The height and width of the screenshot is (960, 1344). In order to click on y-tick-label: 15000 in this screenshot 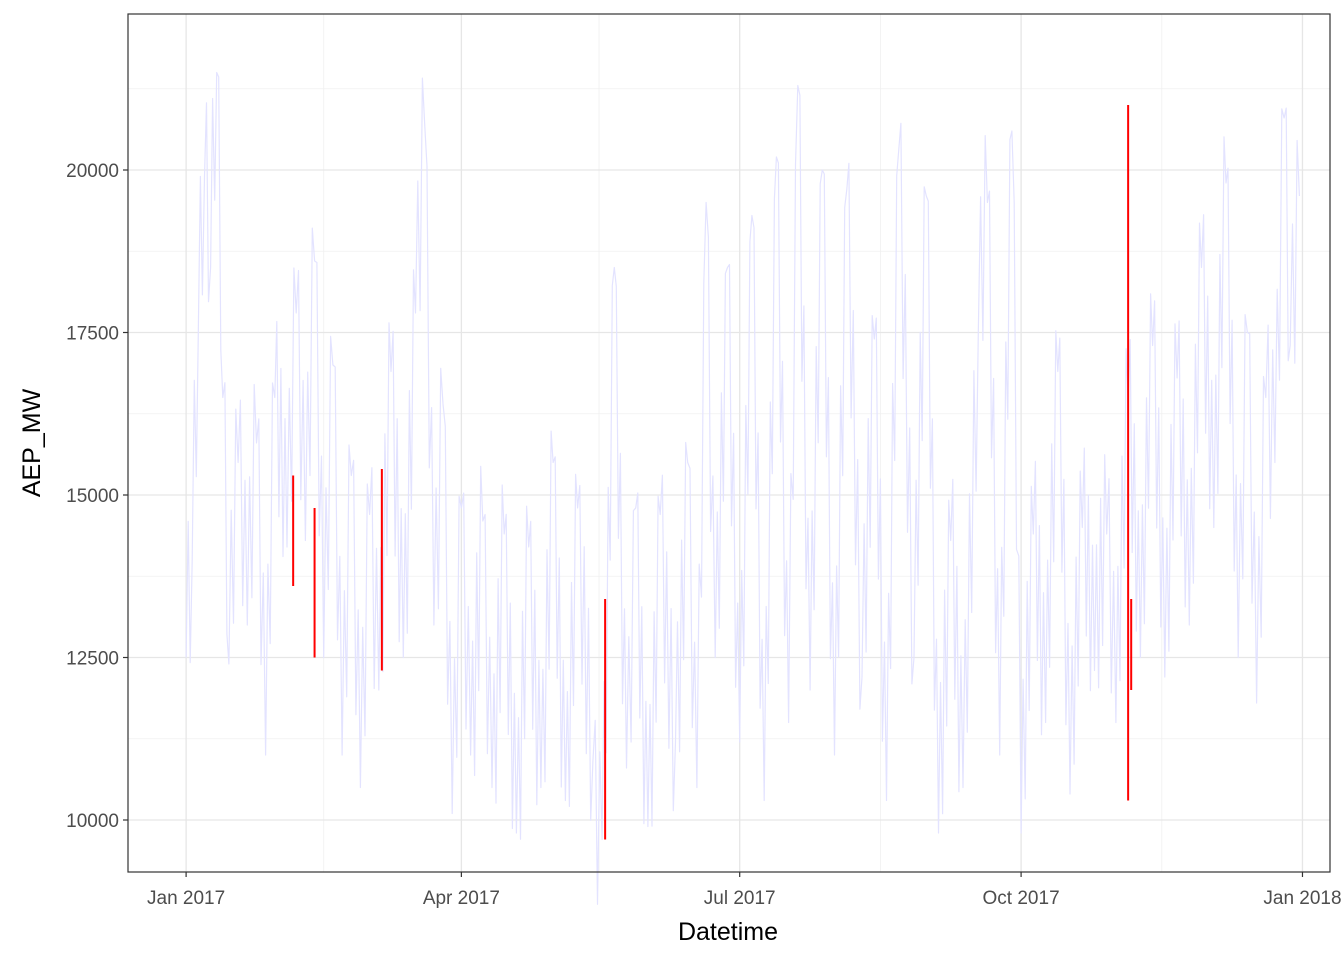, I will do `click(92, 496)`.